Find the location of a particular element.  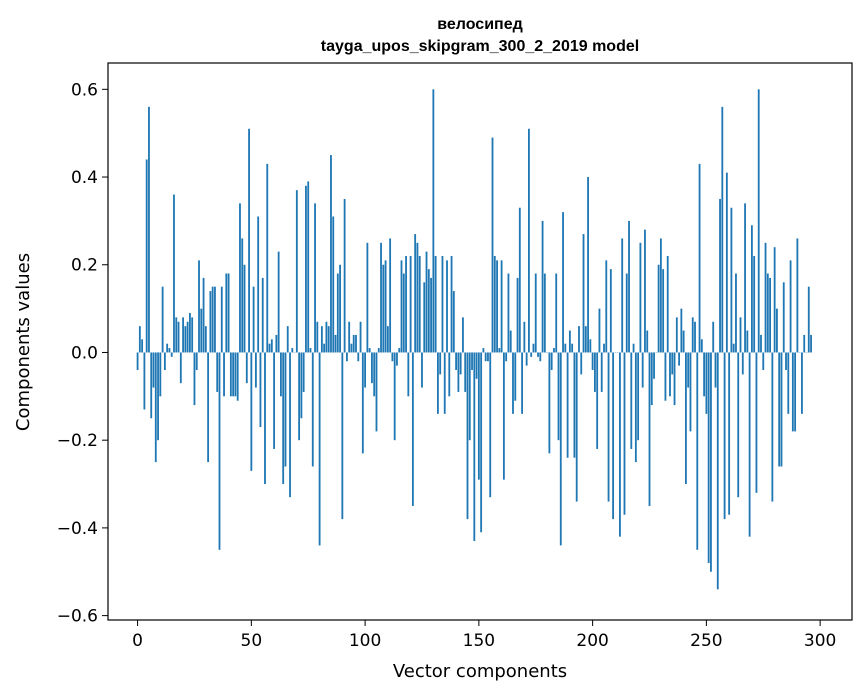

x-tick-label: 100 is located at coordinates (365, 641).